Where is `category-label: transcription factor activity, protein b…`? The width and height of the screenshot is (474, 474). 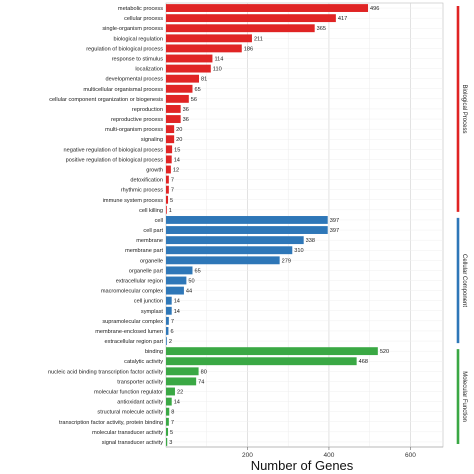 category-label: transcription factor activity, protein b… is located at coordinates (111, 423).